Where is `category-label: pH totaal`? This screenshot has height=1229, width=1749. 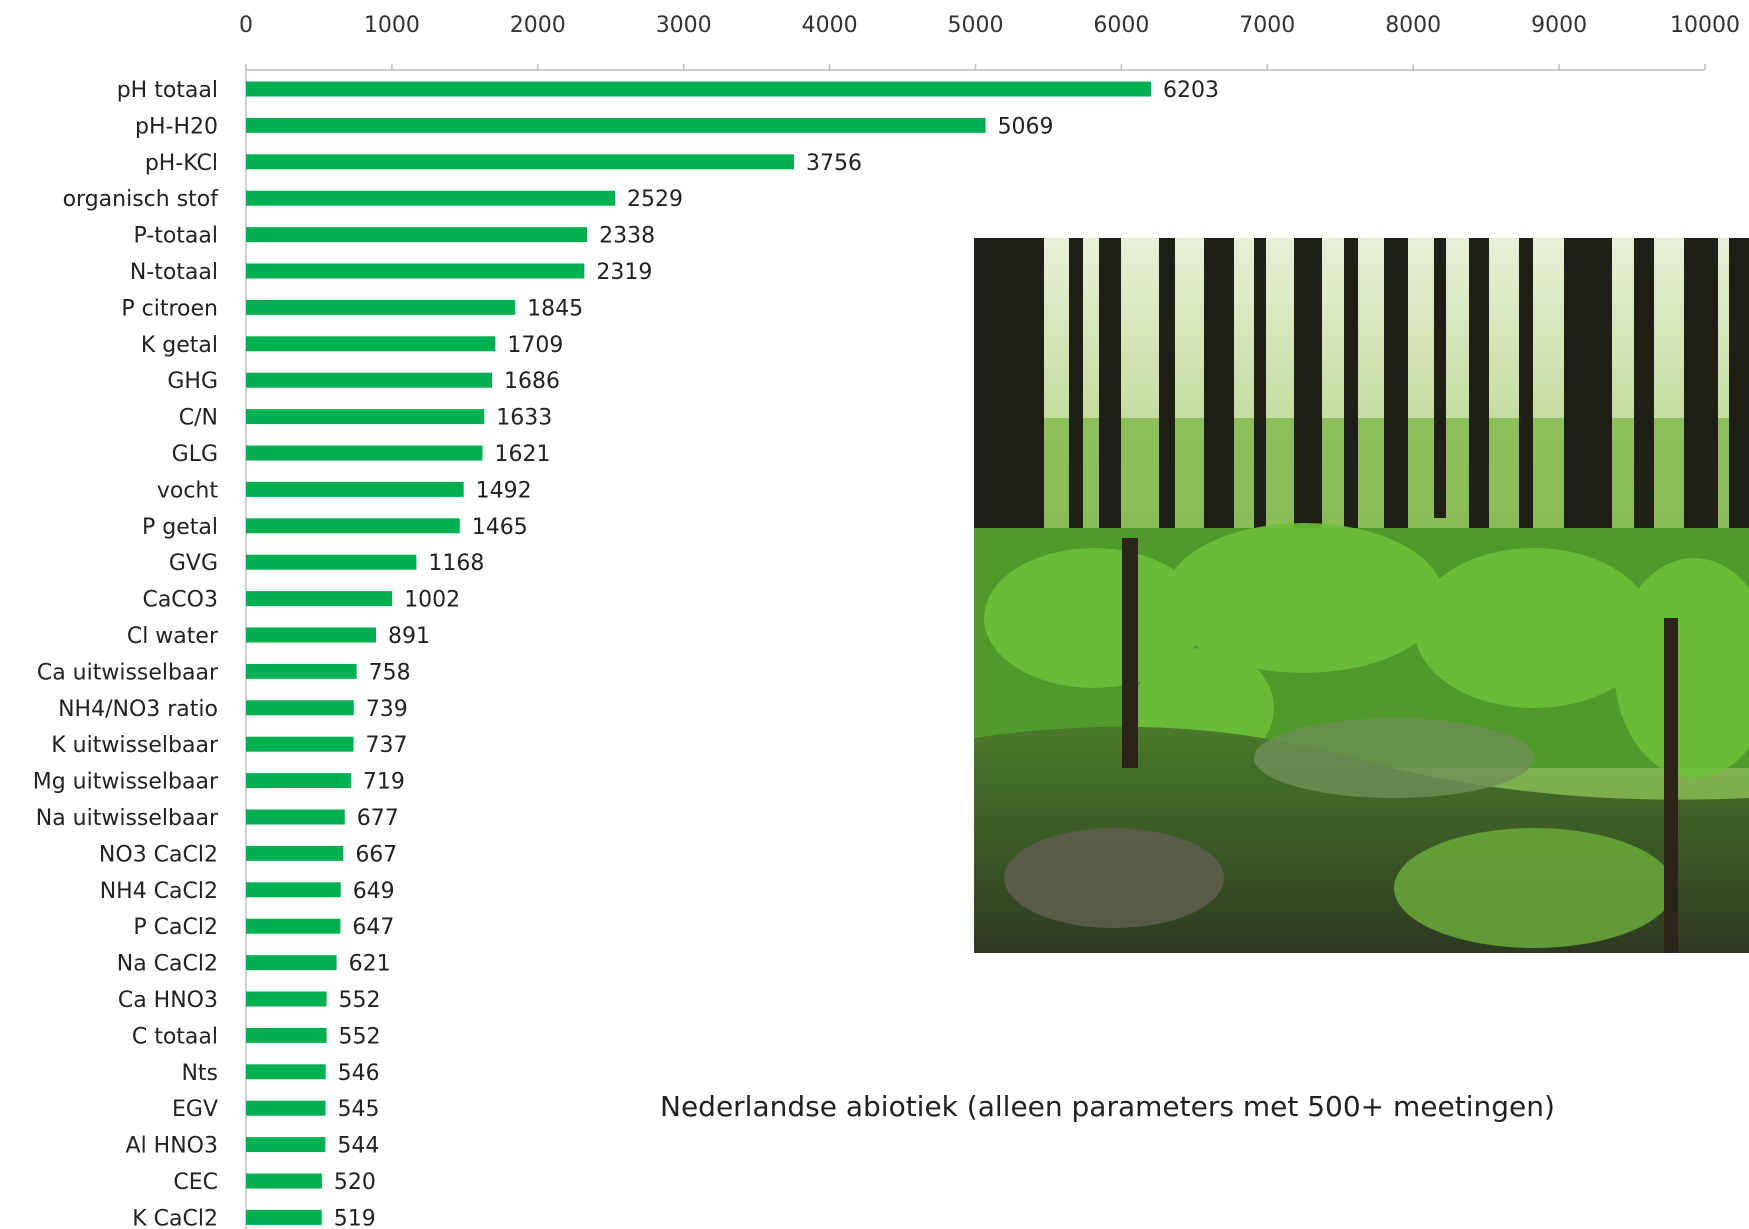
category-label: pH totaal is located at coordinates (167, 90).